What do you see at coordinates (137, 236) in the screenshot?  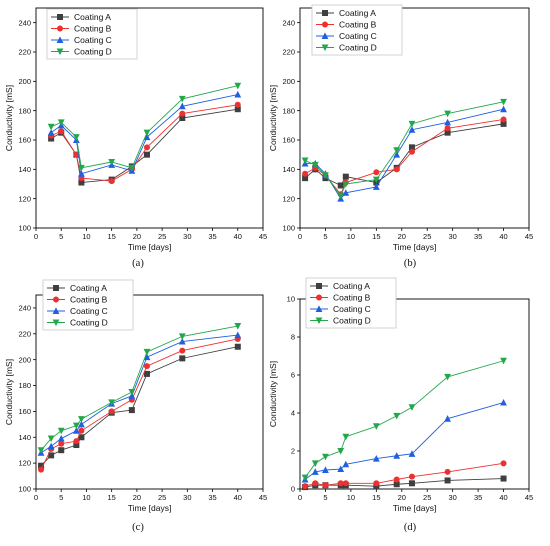 I see `x-tick-label: 20` at bounding box center [137, 236].